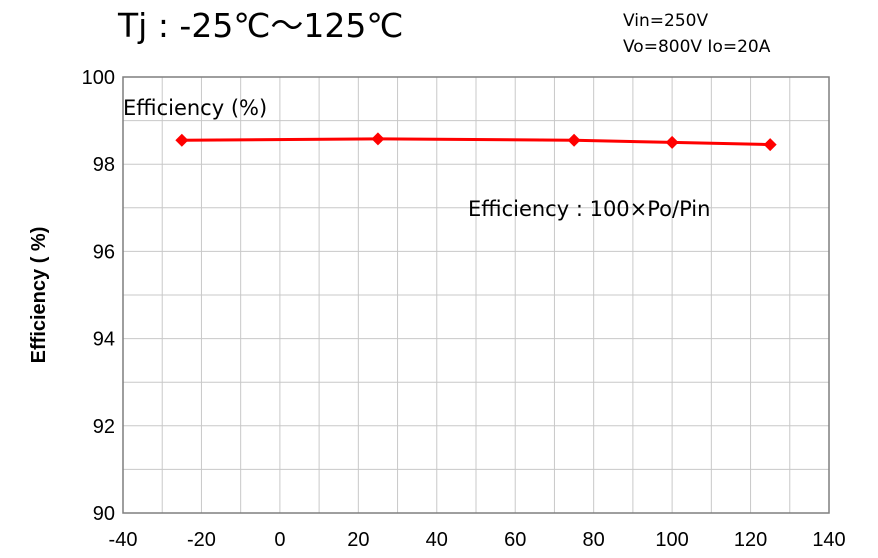  What do you see at coordinates (104, 165) in the screenshot?
I see `y-tick-label: 98` at bounding box center [104, 165].